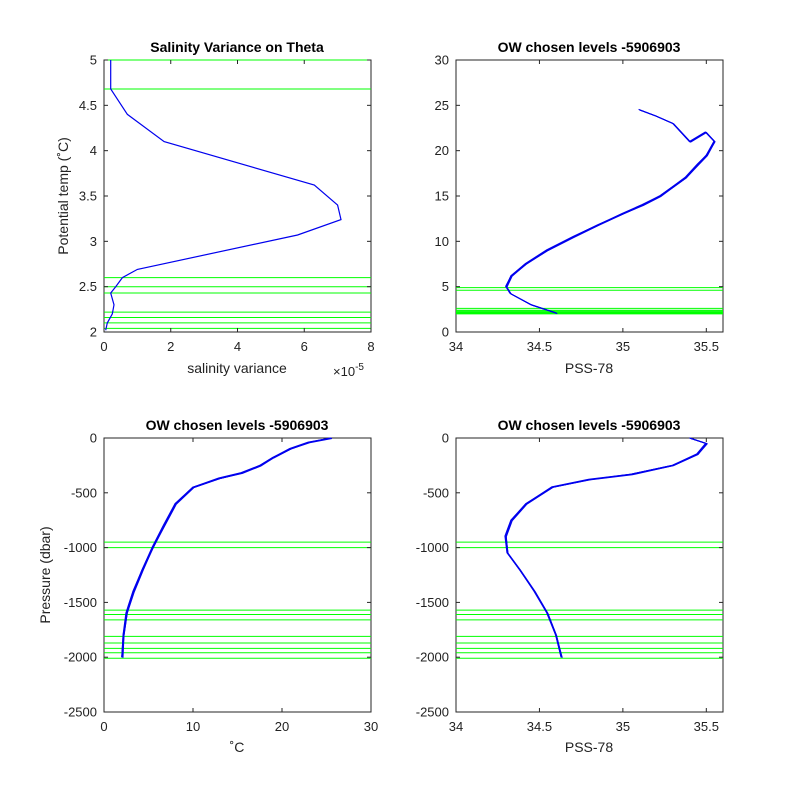 This screenshot has height=800, width=800. I want to click on panel4-levels, so click(589, 600).